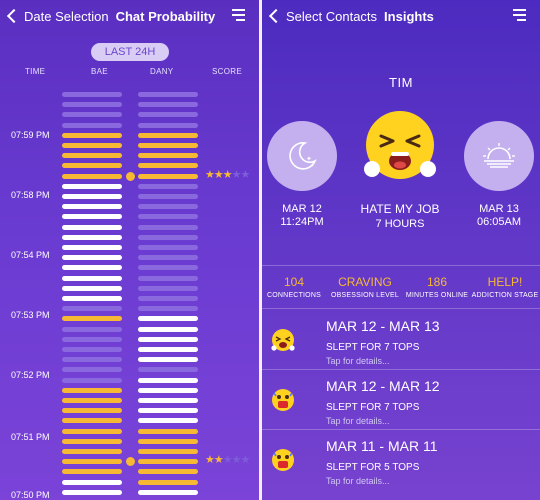  I want to click on score-stars: ★★★★★, so click(228, 174).